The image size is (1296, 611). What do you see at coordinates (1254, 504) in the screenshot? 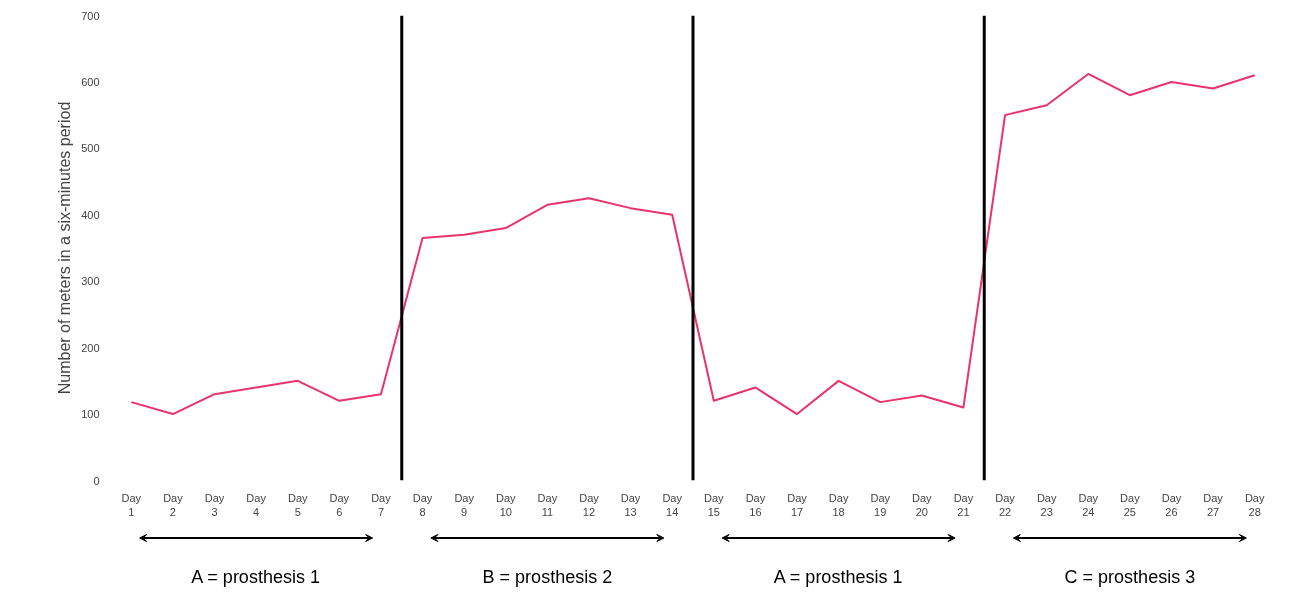
I see `x-tick-label: Day 28` at bounding box center [1254, 504].